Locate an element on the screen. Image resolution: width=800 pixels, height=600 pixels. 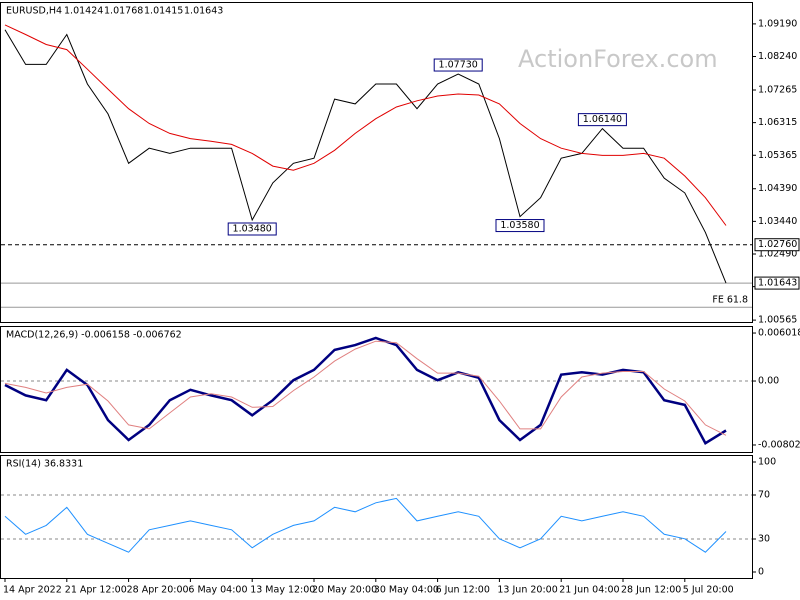
y-tick-label: 1.02490 is located at coordinates (777, 253).